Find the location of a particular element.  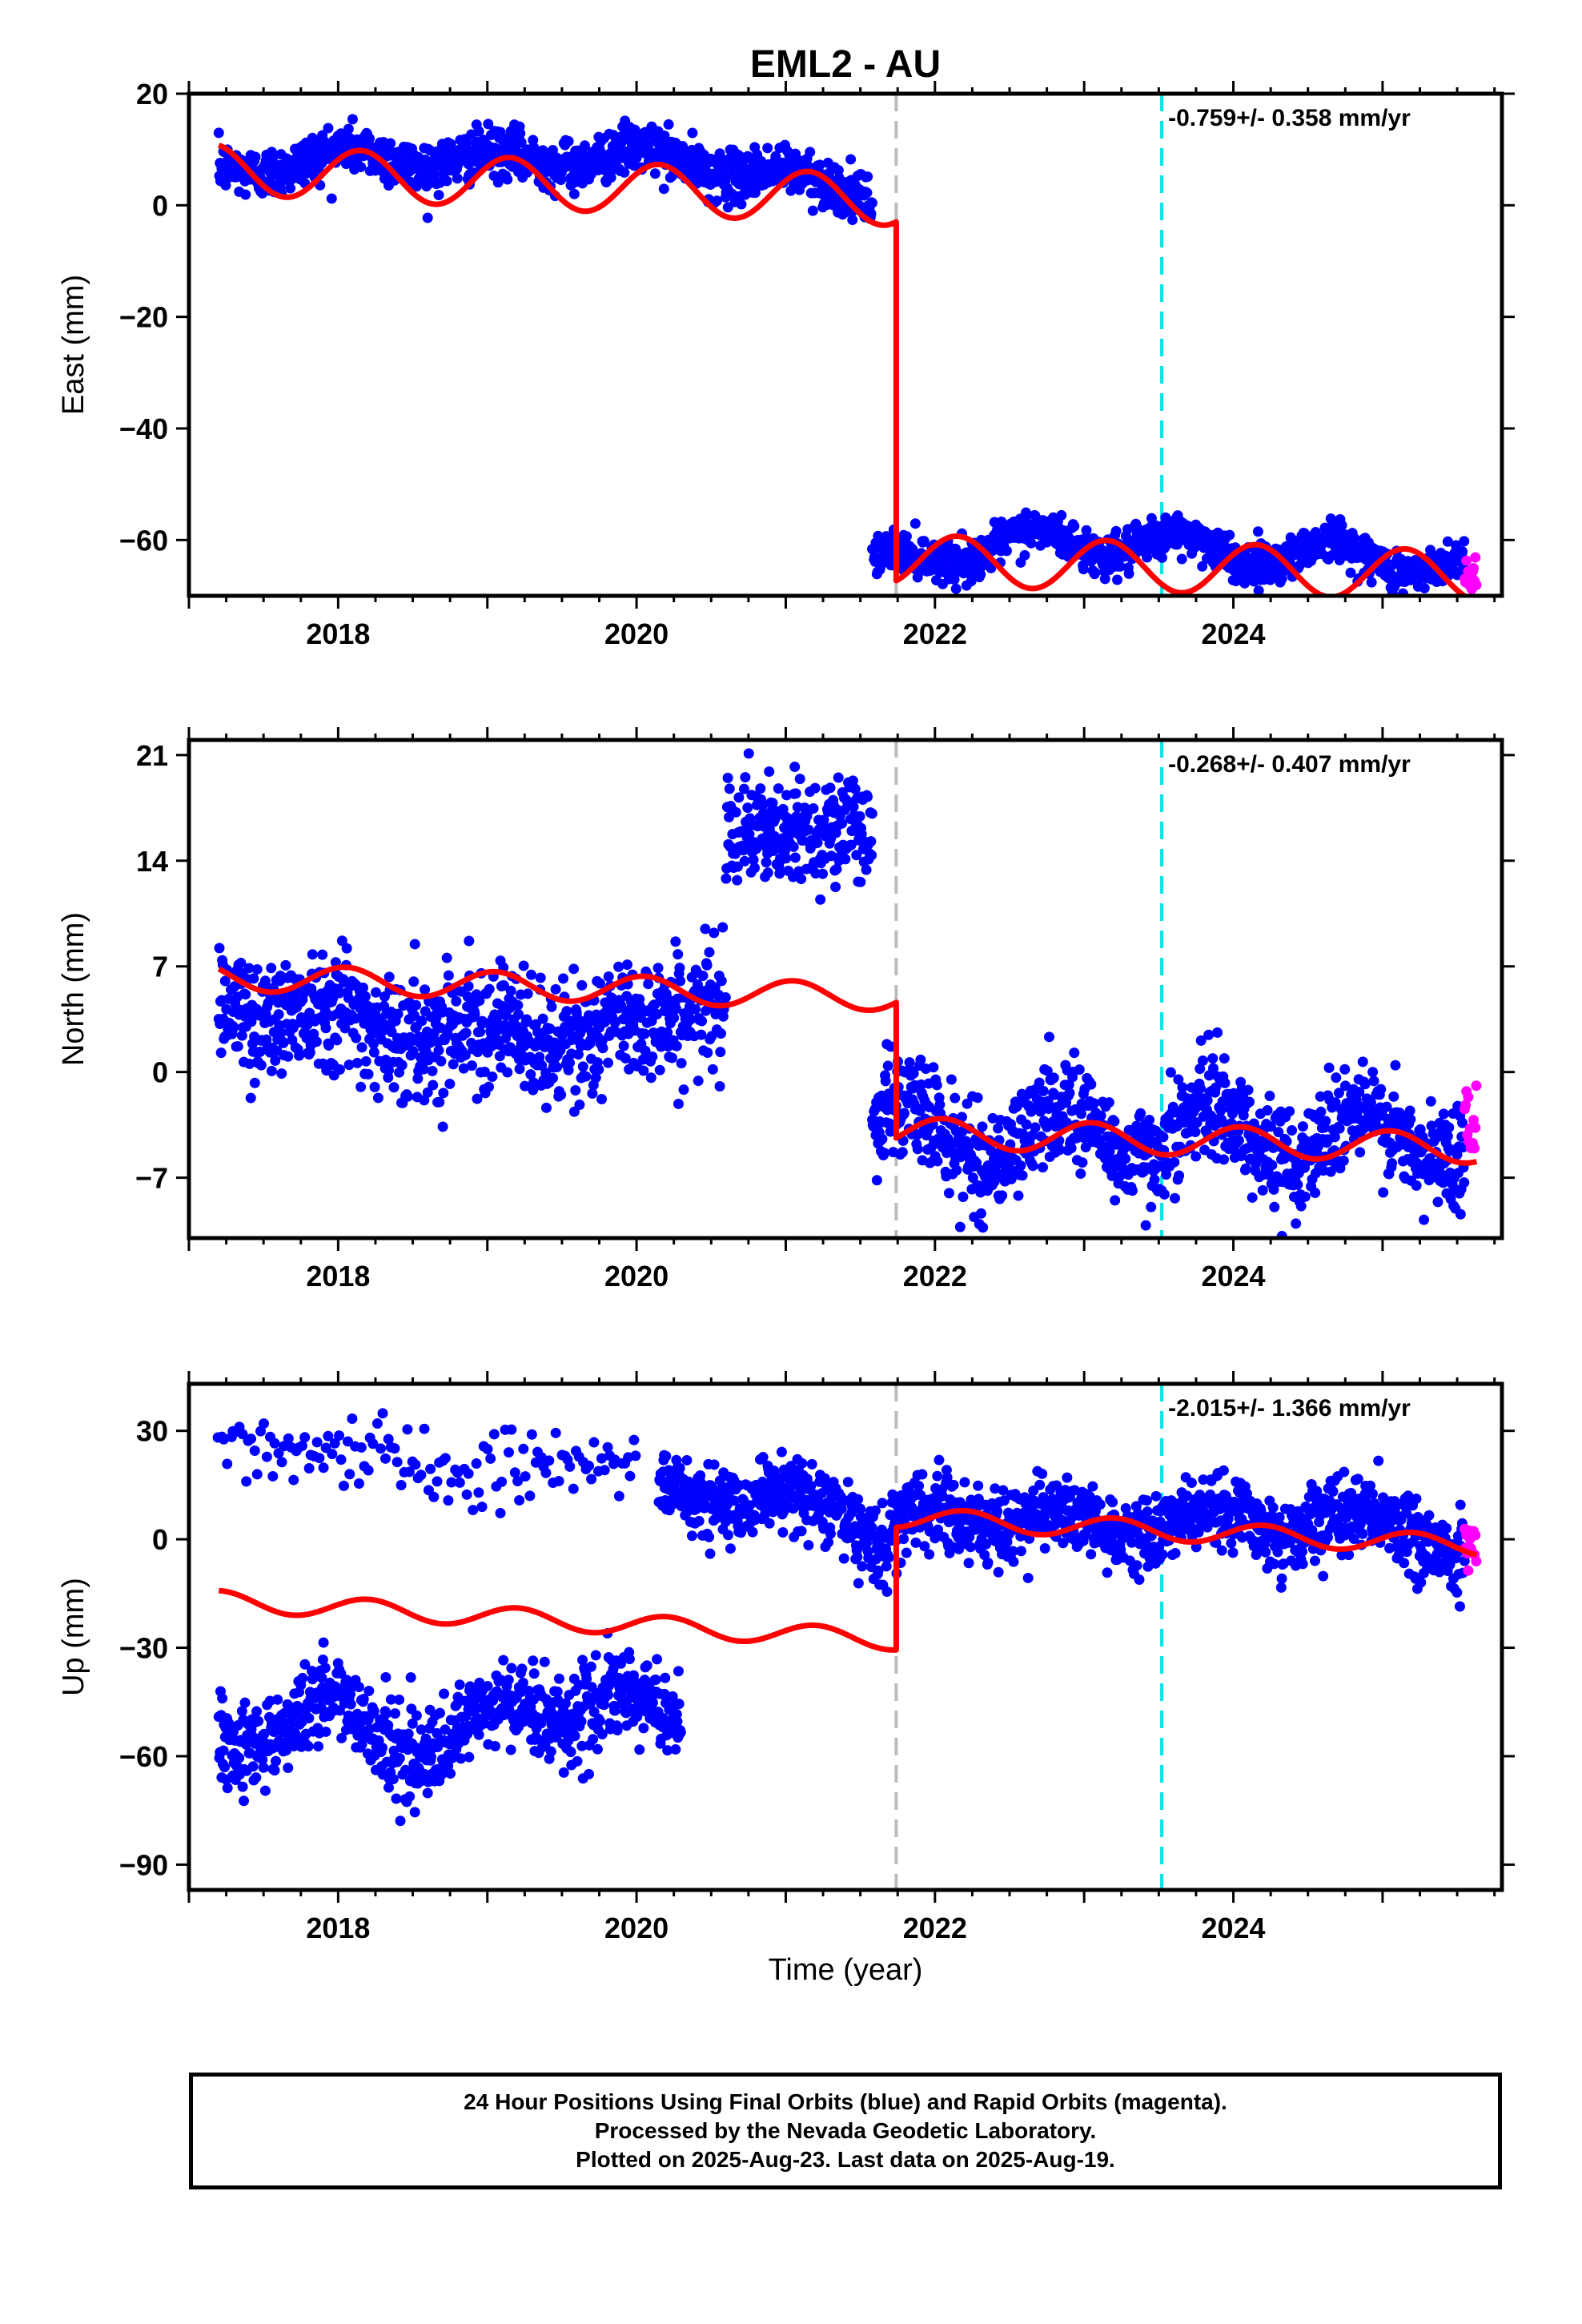

y-tick-label: 0 is located at coordinates (160, 1072).